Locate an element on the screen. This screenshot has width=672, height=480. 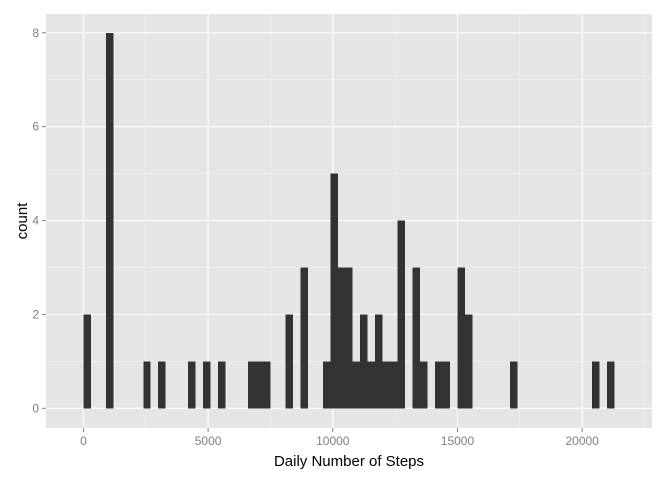
x-tick-label: 10000 is located at coordinates (333, 441).